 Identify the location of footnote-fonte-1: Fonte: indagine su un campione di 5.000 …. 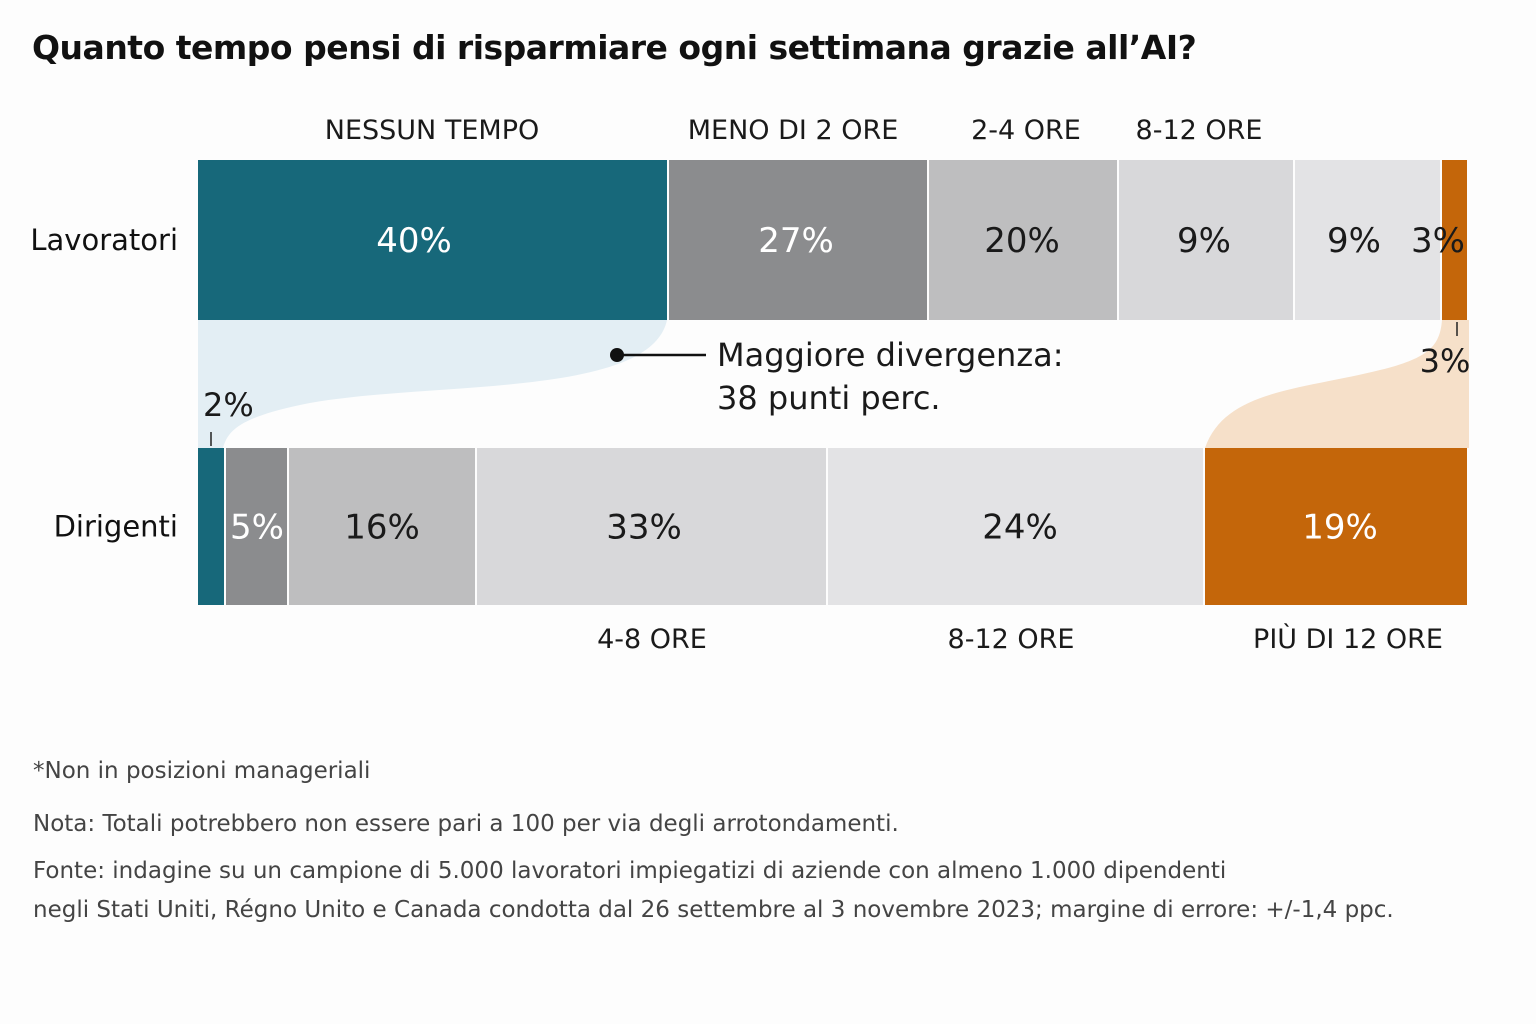
(630, 871).